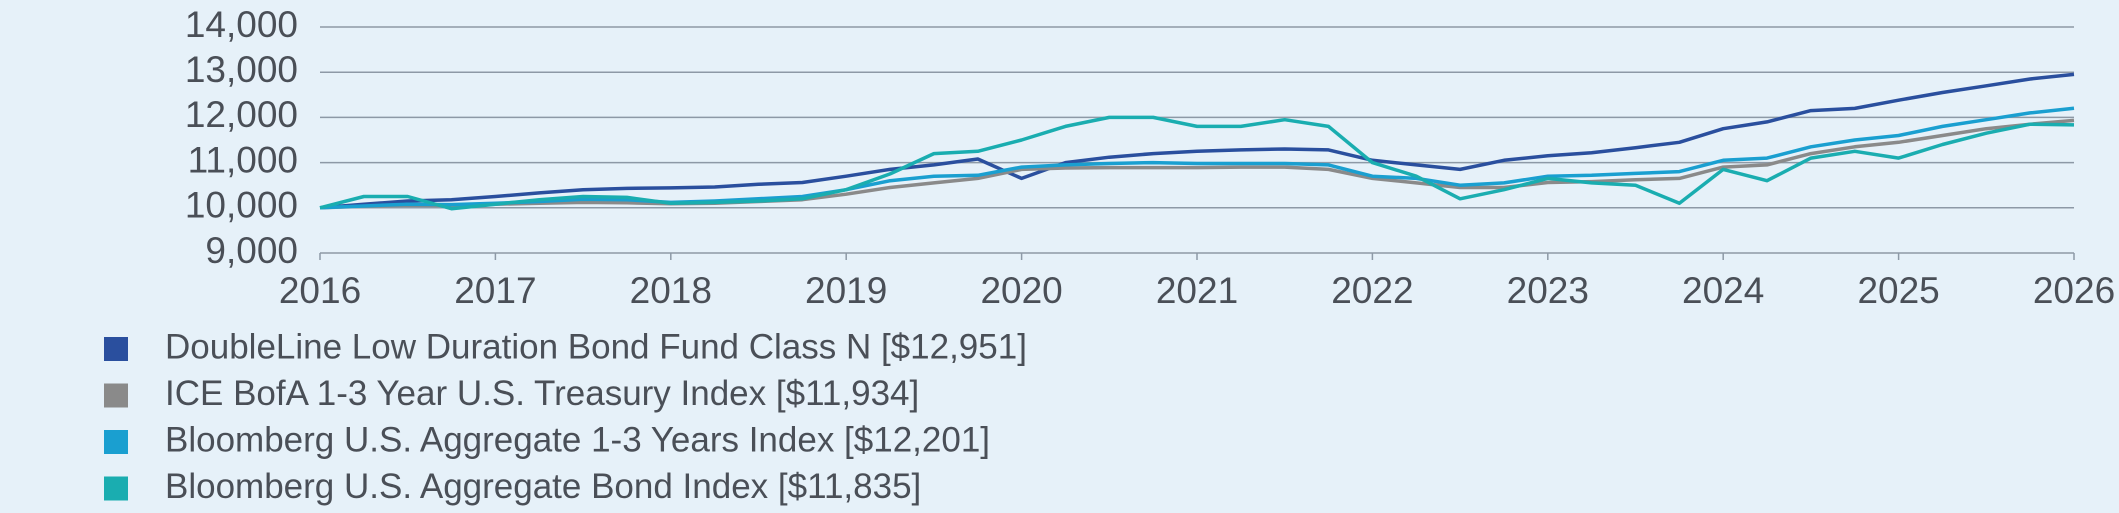 The image size is (2119, 513). I want to click on x-tick-label: 2026, so click(2074, 290).